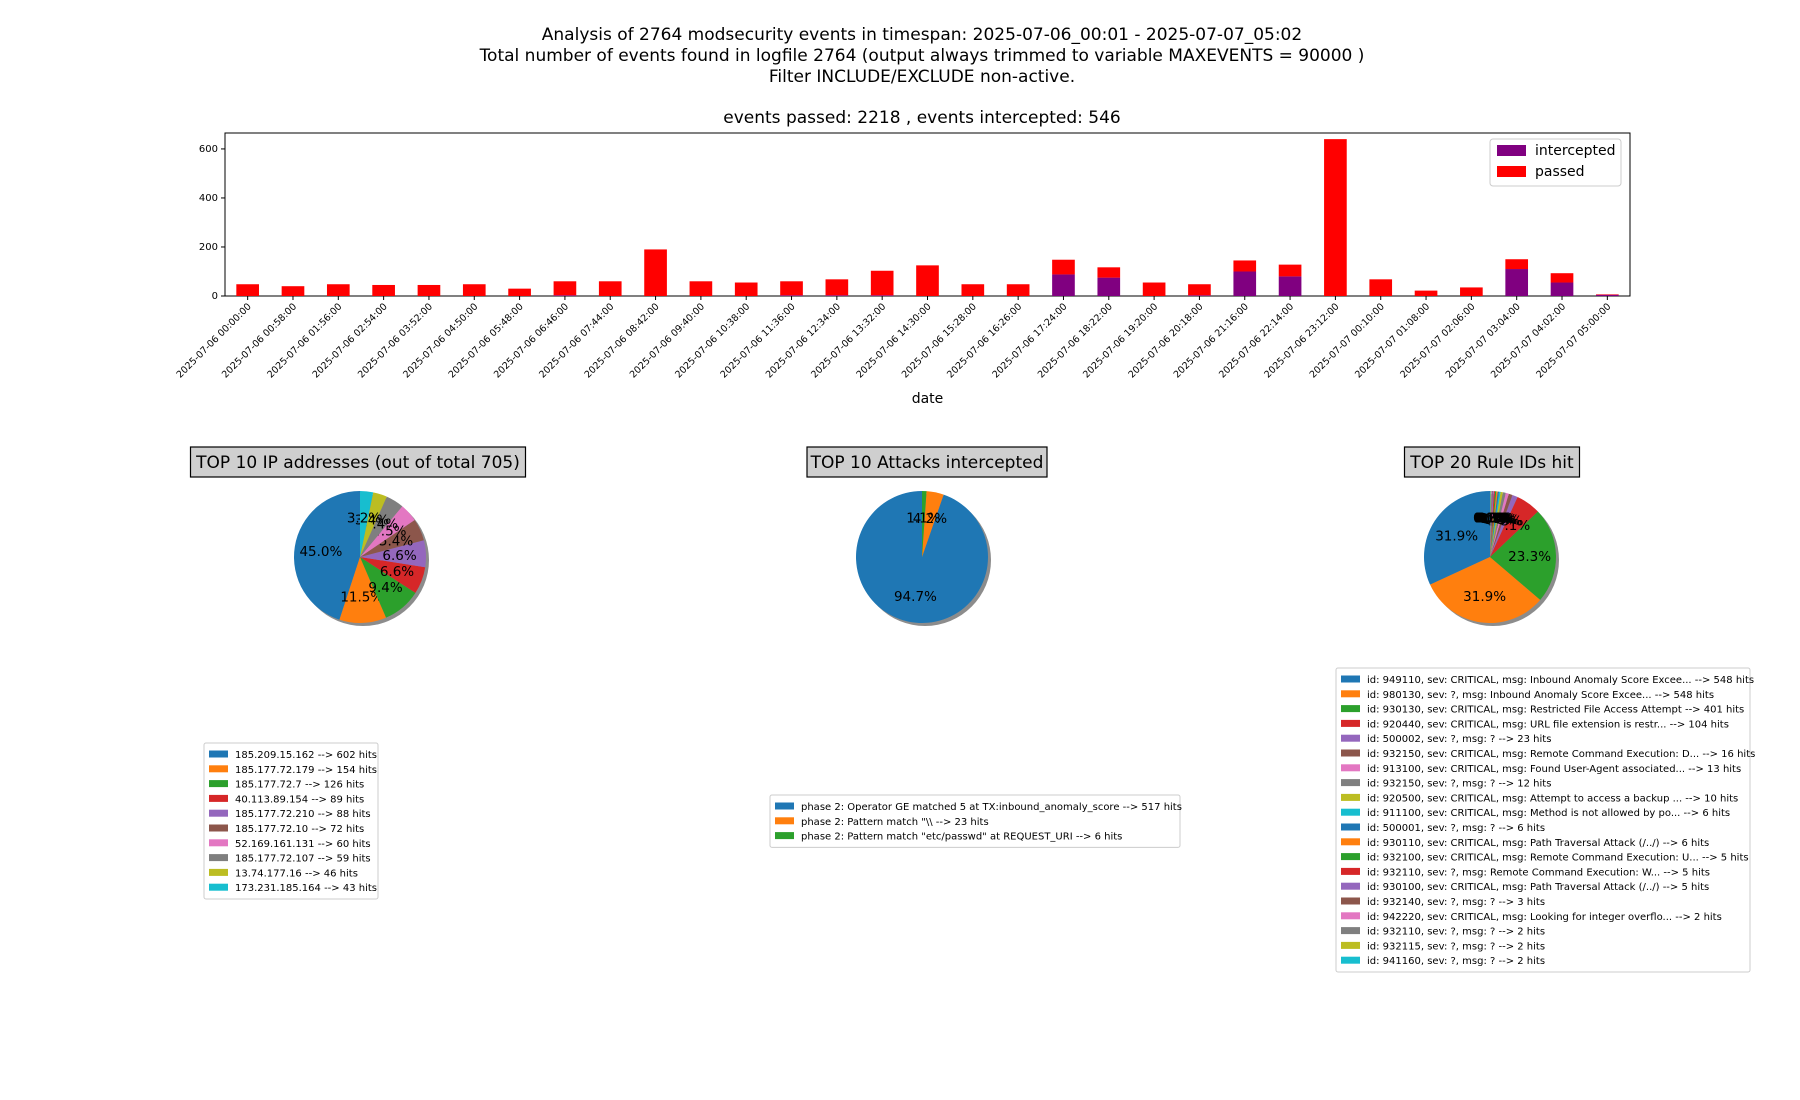  Describe the element at coordinates (928, 399) in the screenshot. I see `x-axis-label: date` at that location.